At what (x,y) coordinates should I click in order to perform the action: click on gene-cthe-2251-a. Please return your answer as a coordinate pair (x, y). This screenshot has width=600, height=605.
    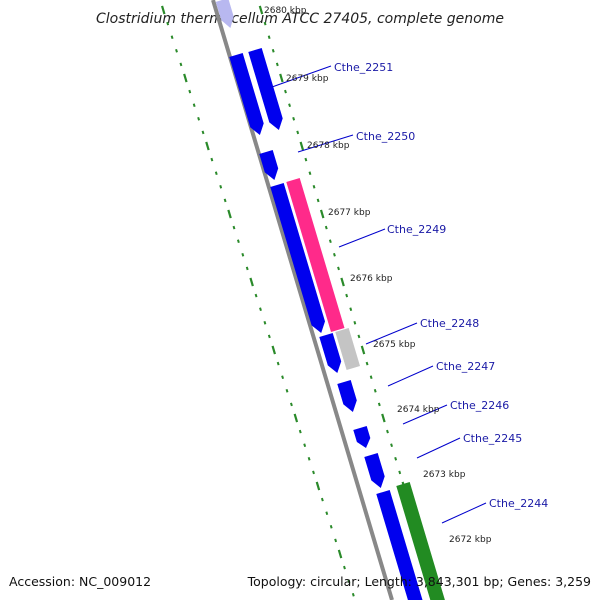
    Looking at the image, I should click on (246, 94).